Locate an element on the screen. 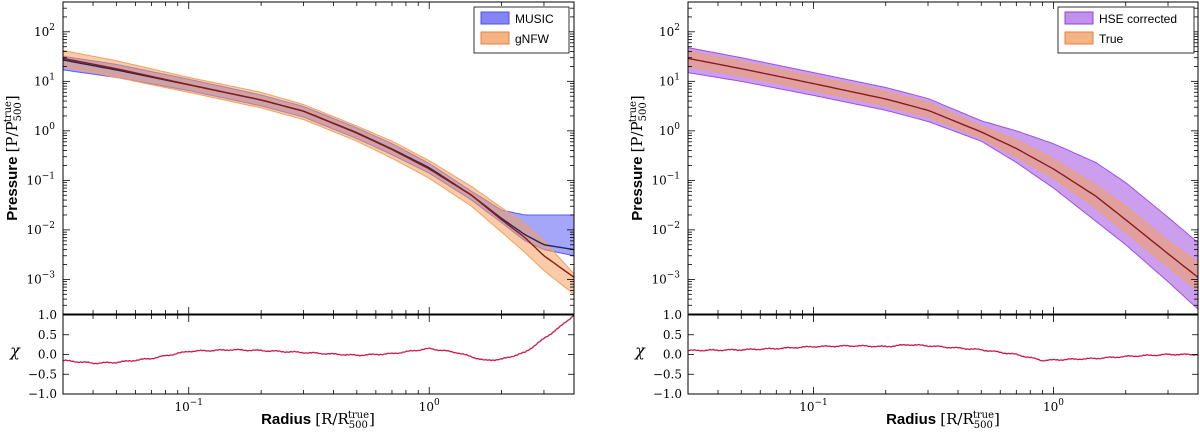 This screenshot has width=1200, height=433. right-legend-swatch-true is located at coordinates (1079, 38).